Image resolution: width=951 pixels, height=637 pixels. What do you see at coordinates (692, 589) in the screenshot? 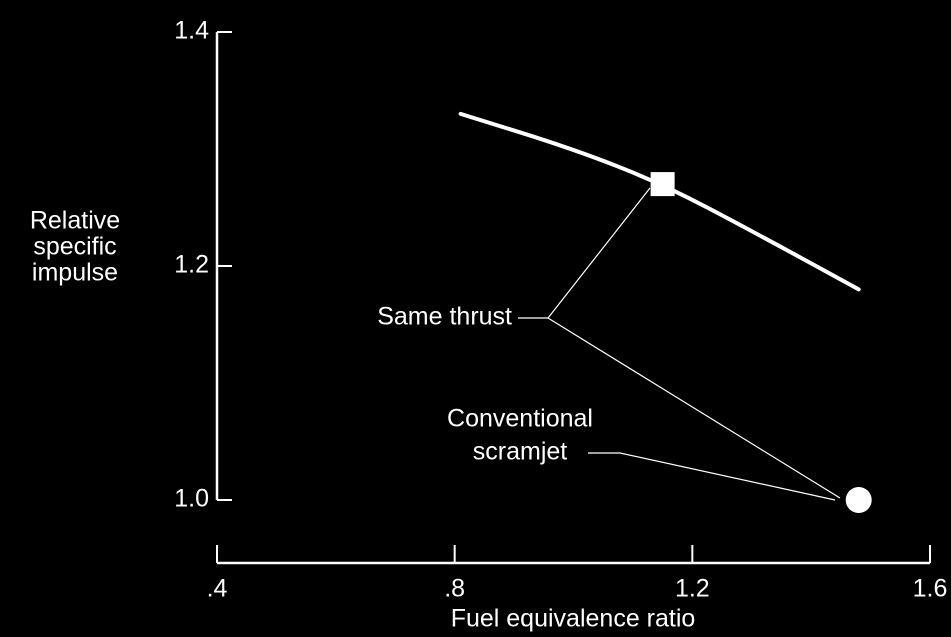
I see `x-tick-label: 1.2` at bounding box center [692, 589].